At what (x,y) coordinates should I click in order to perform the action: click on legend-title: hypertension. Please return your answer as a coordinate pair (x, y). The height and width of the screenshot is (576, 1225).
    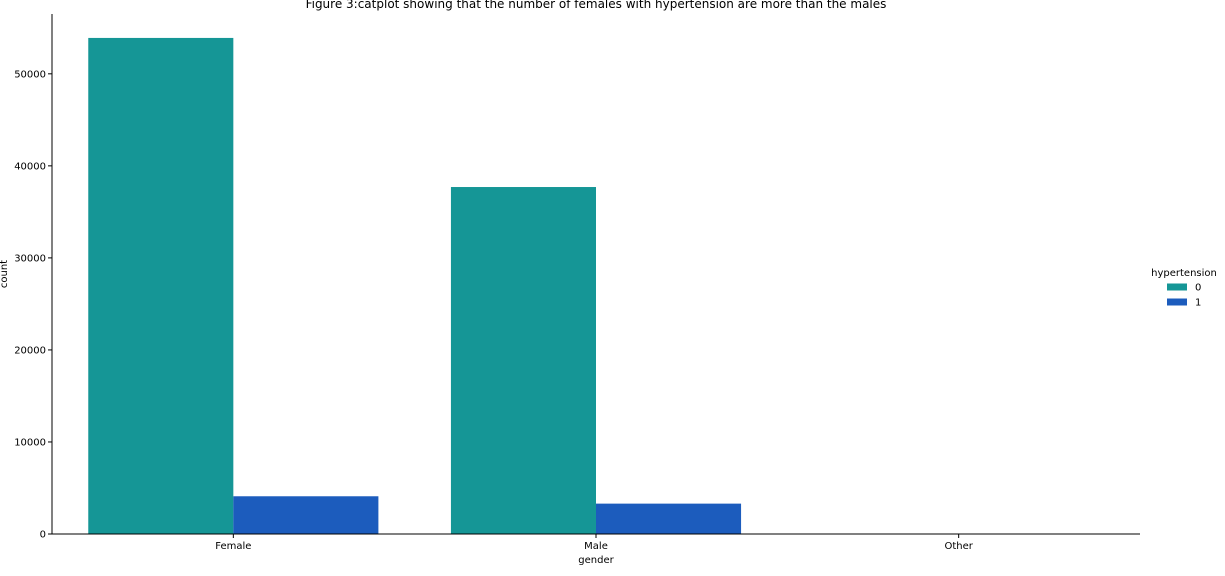
    Looking at the image, I should click on (1184, 273).